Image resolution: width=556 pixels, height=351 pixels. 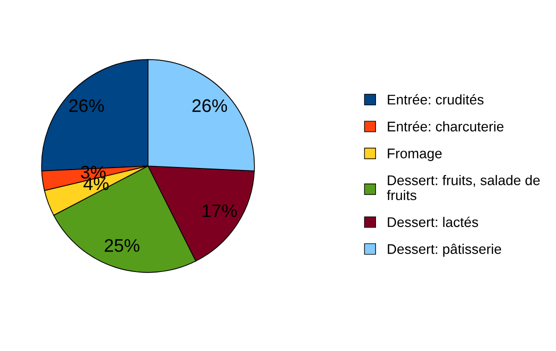 I want to click on data-label: 25%, so click(x=122, y=245).